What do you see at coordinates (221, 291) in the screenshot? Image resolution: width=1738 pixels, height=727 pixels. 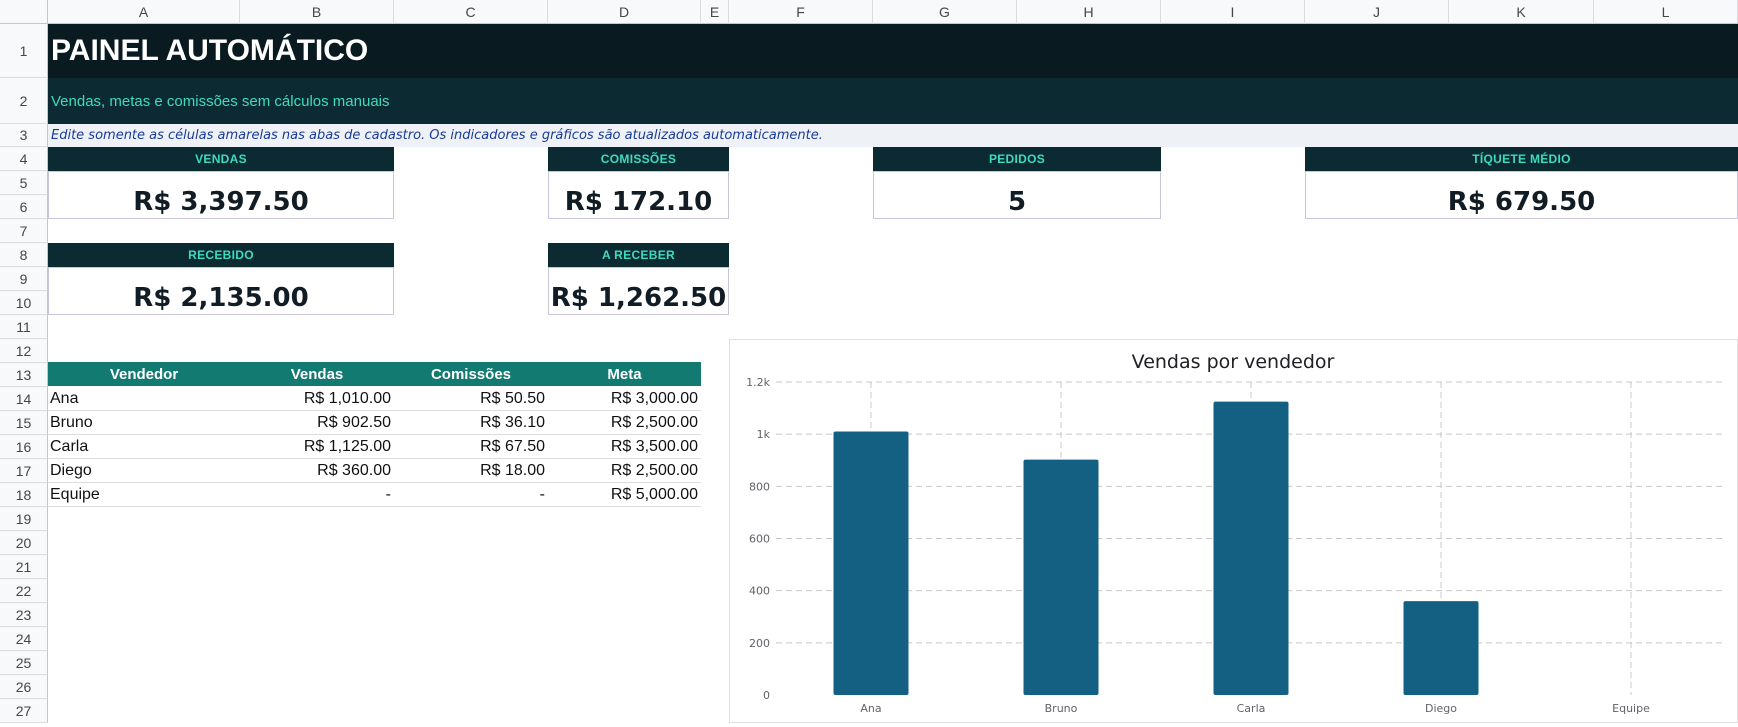 I see `kpi-recebido-value: R$ 2,135.00` at bounding box center [221, 291].